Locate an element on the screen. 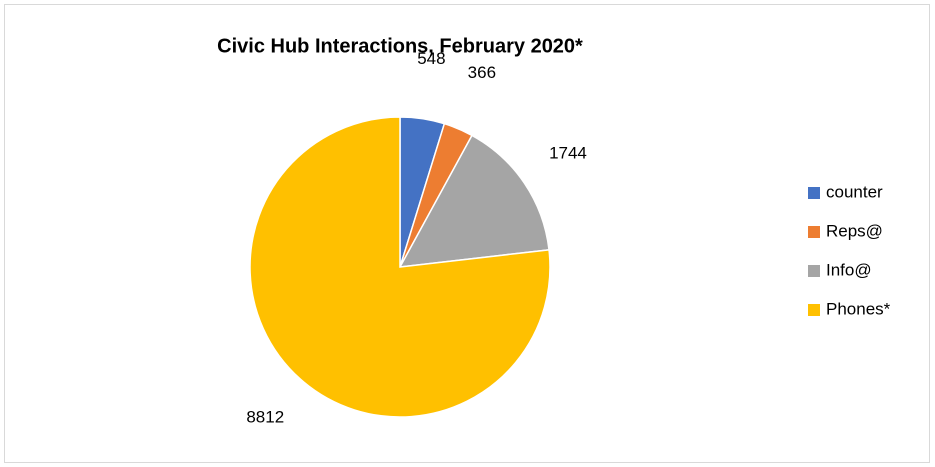  legend-label: Reps@ is located at coordinates (854, 230).